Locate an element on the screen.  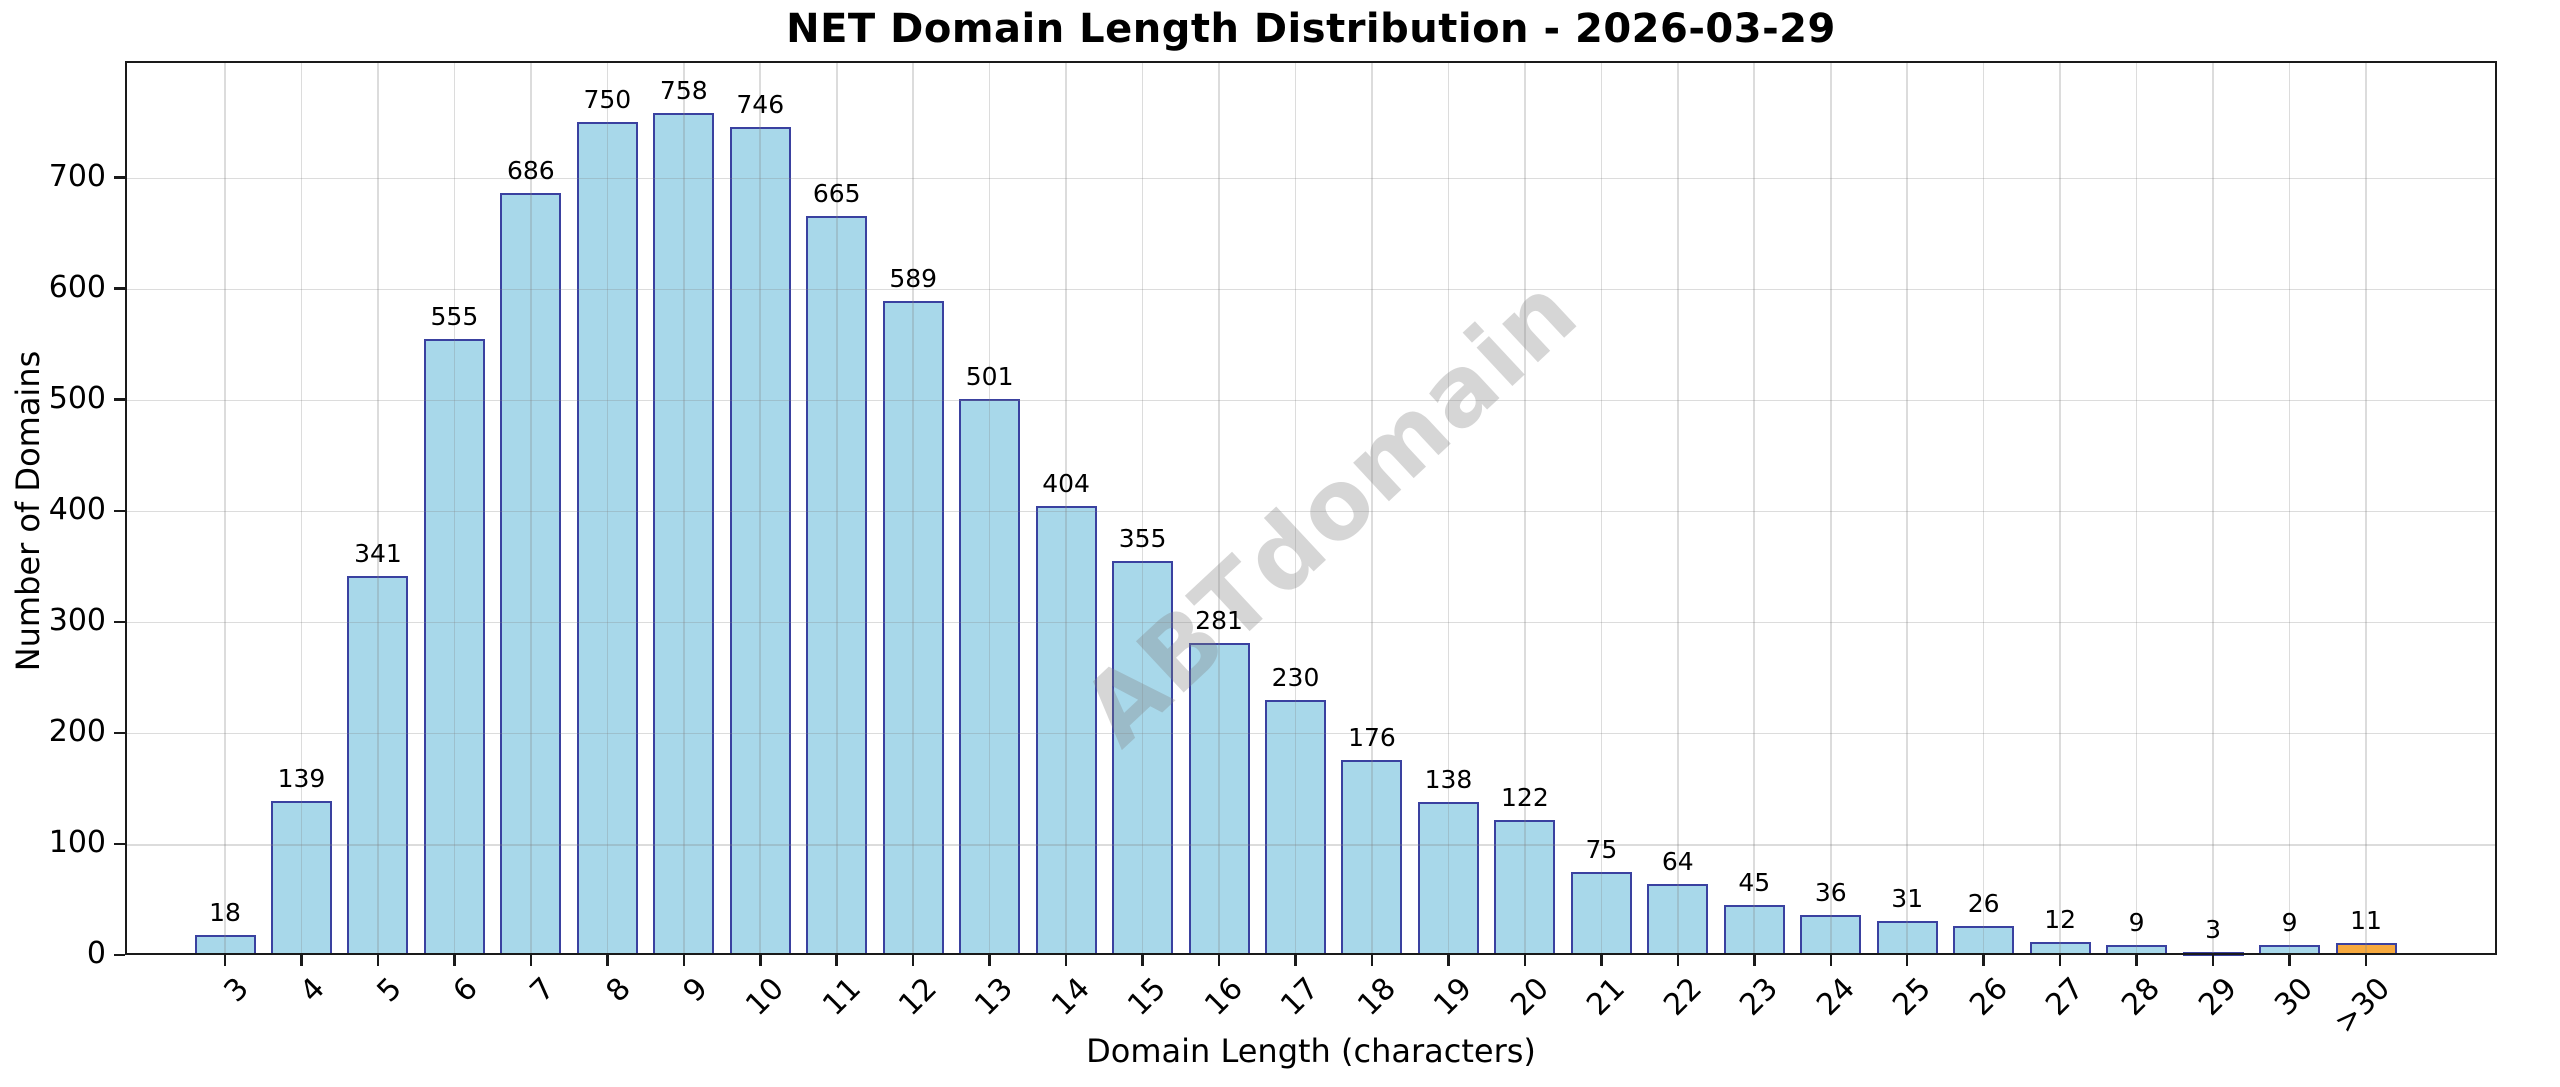
bar-value-label: 3 is located at coordinates (2213, 929).